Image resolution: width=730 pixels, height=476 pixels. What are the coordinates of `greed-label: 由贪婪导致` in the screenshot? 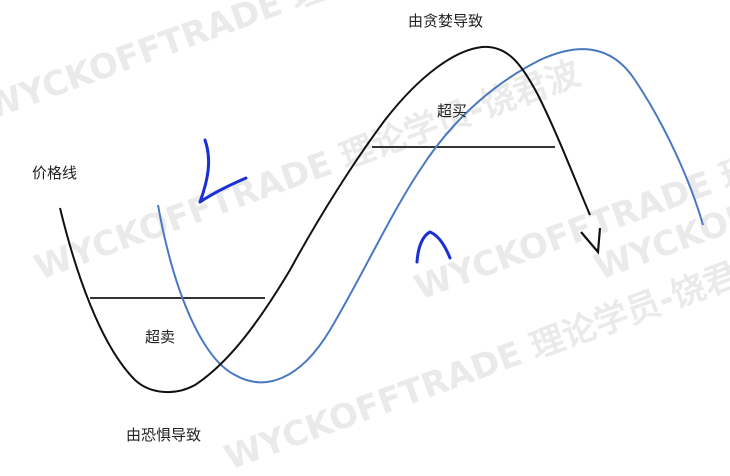 It's located at (445, 21).